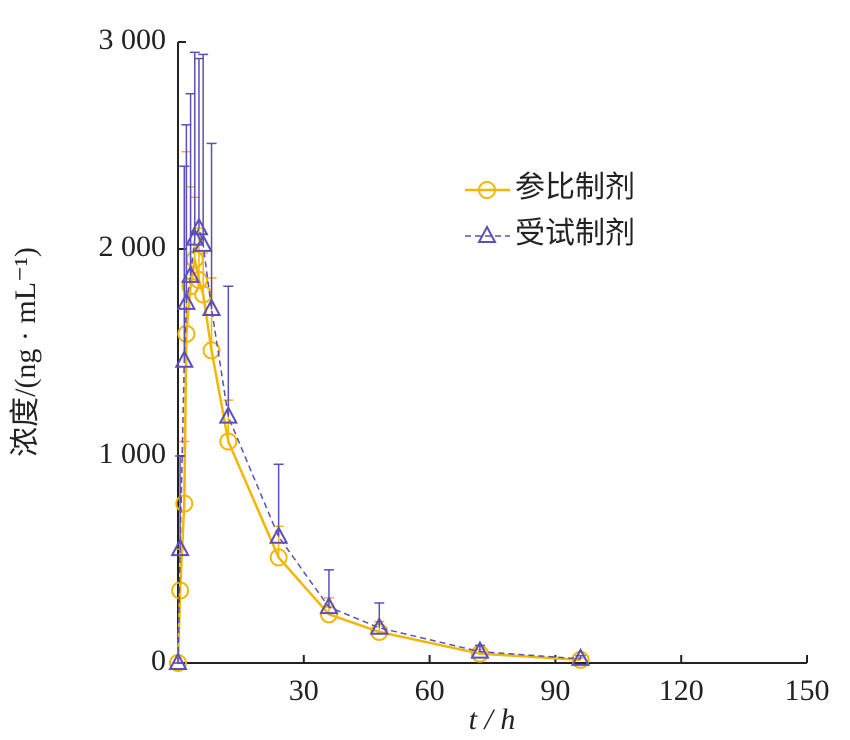  I want to click on legend-label: 受试制剂, so click(575, 233).